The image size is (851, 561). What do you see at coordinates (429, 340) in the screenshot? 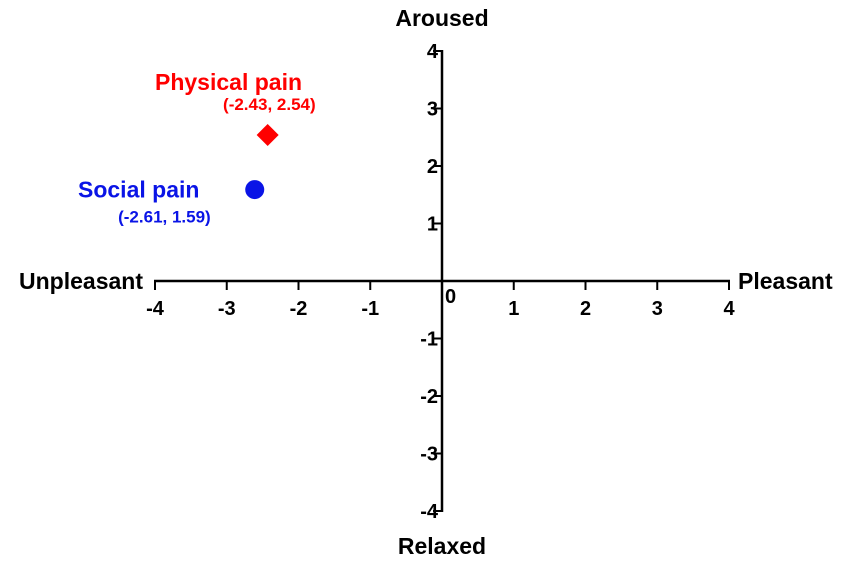
I see `y-tick-label: -1` at bounding box center [429, 340].